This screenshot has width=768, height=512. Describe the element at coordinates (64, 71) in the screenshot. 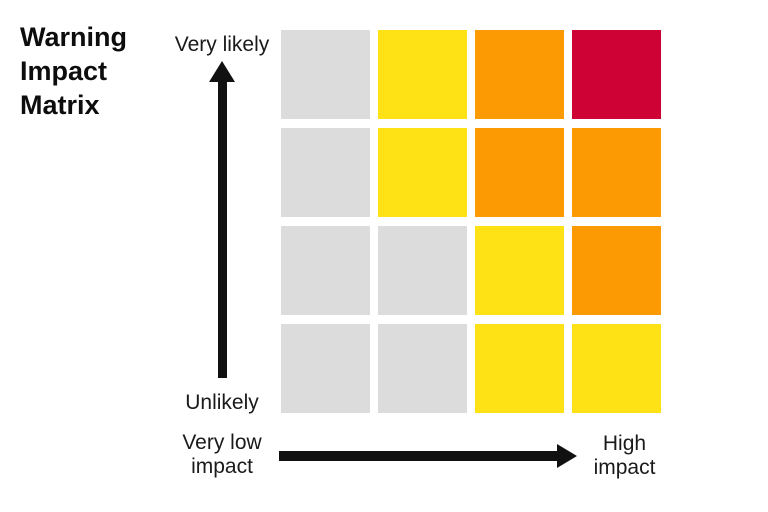

I see `page-title-line-2: Impact` at that location.